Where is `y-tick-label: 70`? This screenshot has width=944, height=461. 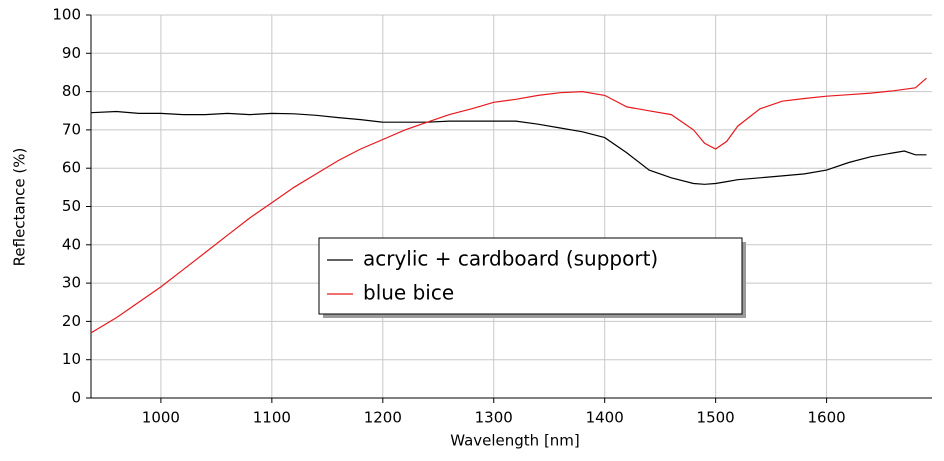
y-tick-label: 70 is located at coordinates (71, 129).